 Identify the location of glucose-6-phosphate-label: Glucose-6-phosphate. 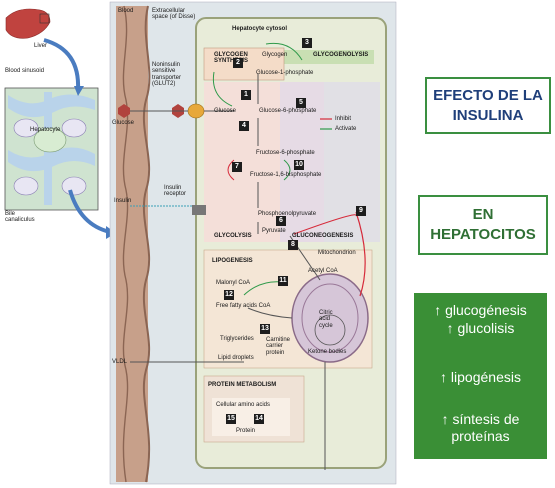
(288, 111).